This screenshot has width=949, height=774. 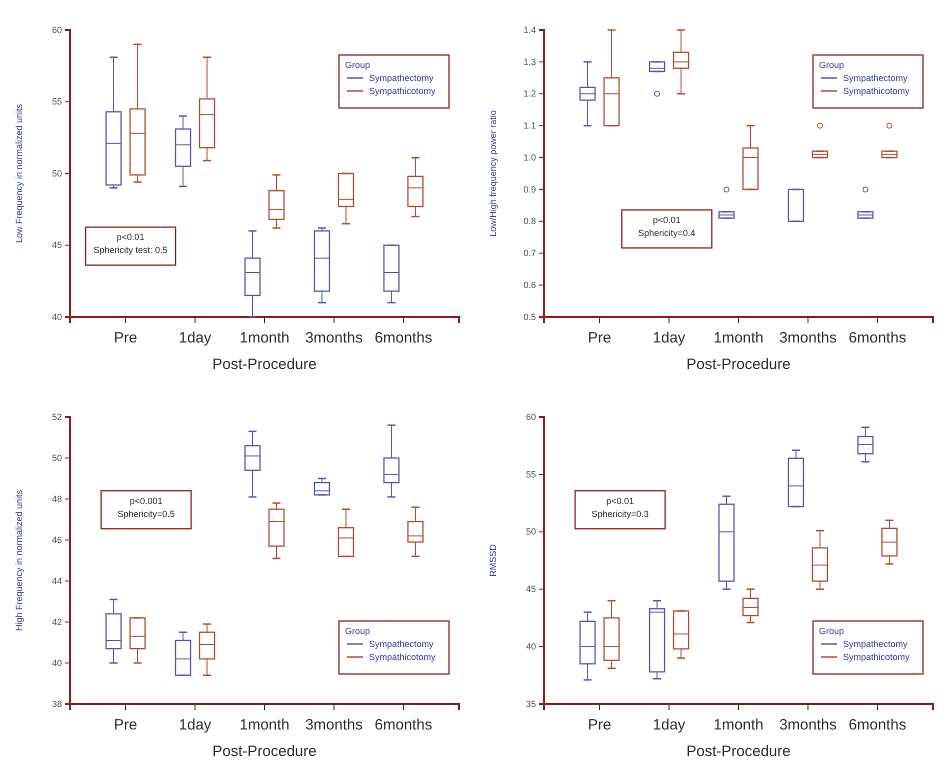 What do you see at coordinates (131, 250) in the screenshot?
I see `annotation: Sphericity test: 0.5` at bounding box center [131, 250].